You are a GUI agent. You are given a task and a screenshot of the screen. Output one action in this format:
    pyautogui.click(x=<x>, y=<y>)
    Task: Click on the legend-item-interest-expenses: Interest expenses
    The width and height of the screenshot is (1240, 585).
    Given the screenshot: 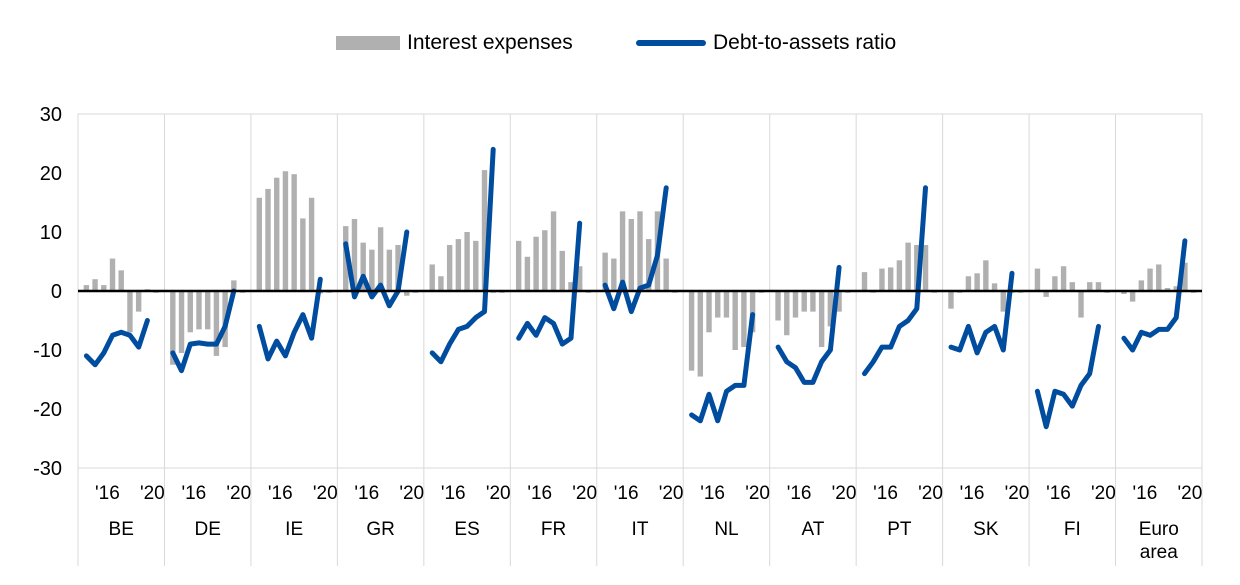 What is the action you would take?
    pyautogui.click(x=454, y=43)
    